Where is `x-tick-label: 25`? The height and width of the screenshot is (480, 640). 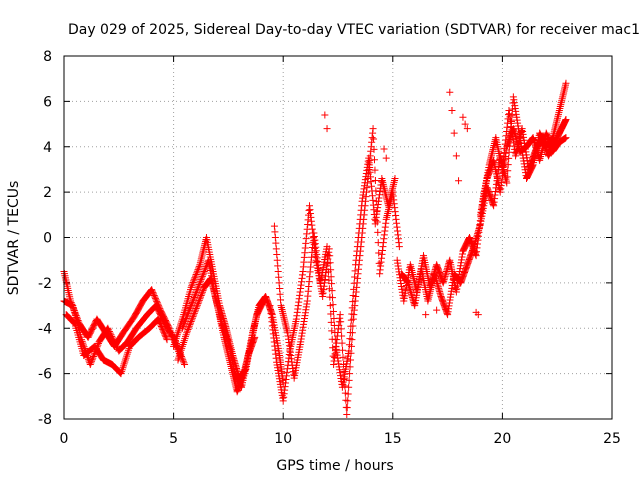
x-tick-label: 25 is located at coordinates (612, 439).